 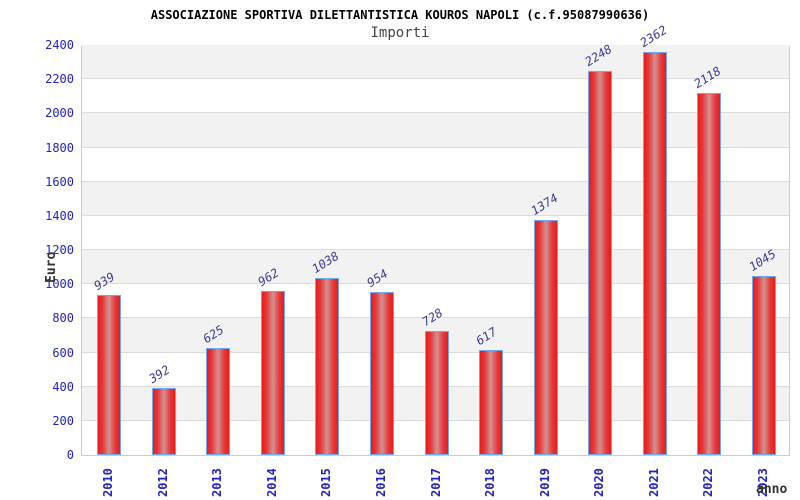 I want to click on x-axis-title: anno, so click(x=772, y=489).